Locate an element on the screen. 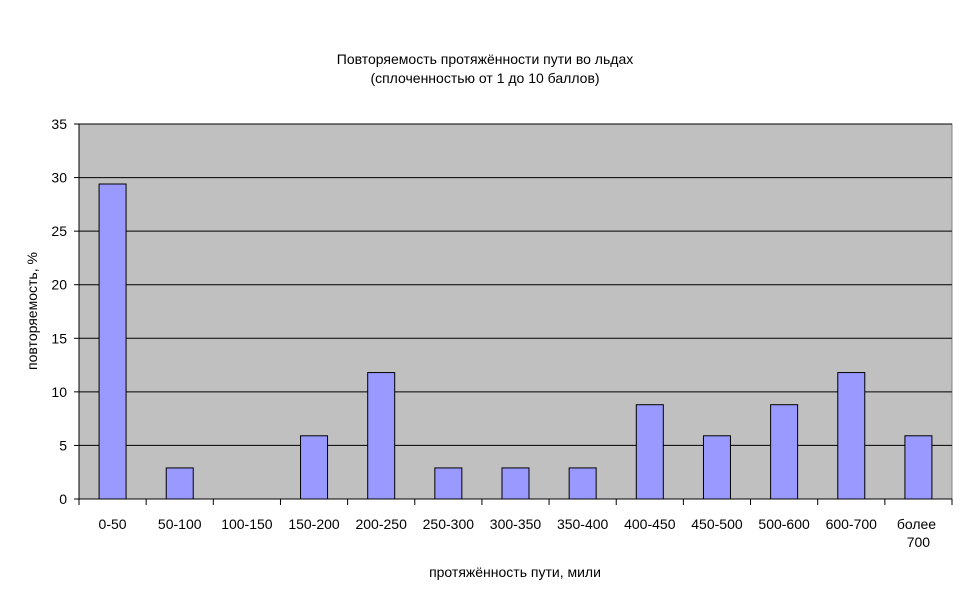  x-tick-label: более 700 is located at coordinates (918, 533).